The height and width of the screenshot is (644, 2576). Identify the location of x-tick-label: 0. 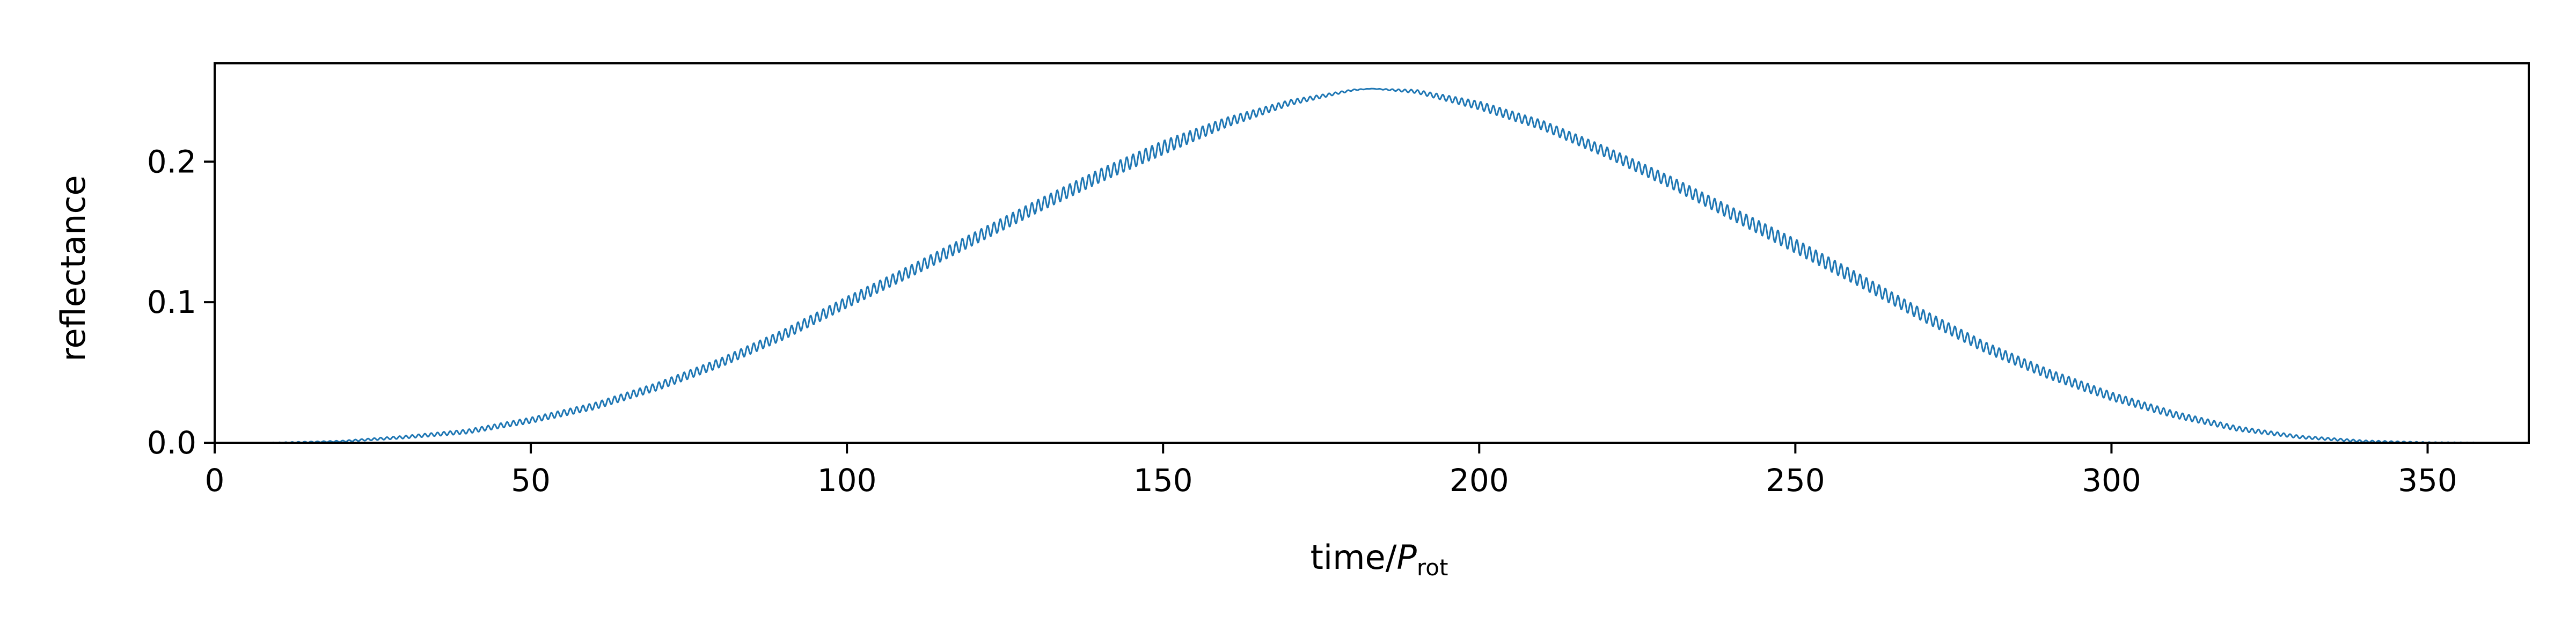
(215, 480).